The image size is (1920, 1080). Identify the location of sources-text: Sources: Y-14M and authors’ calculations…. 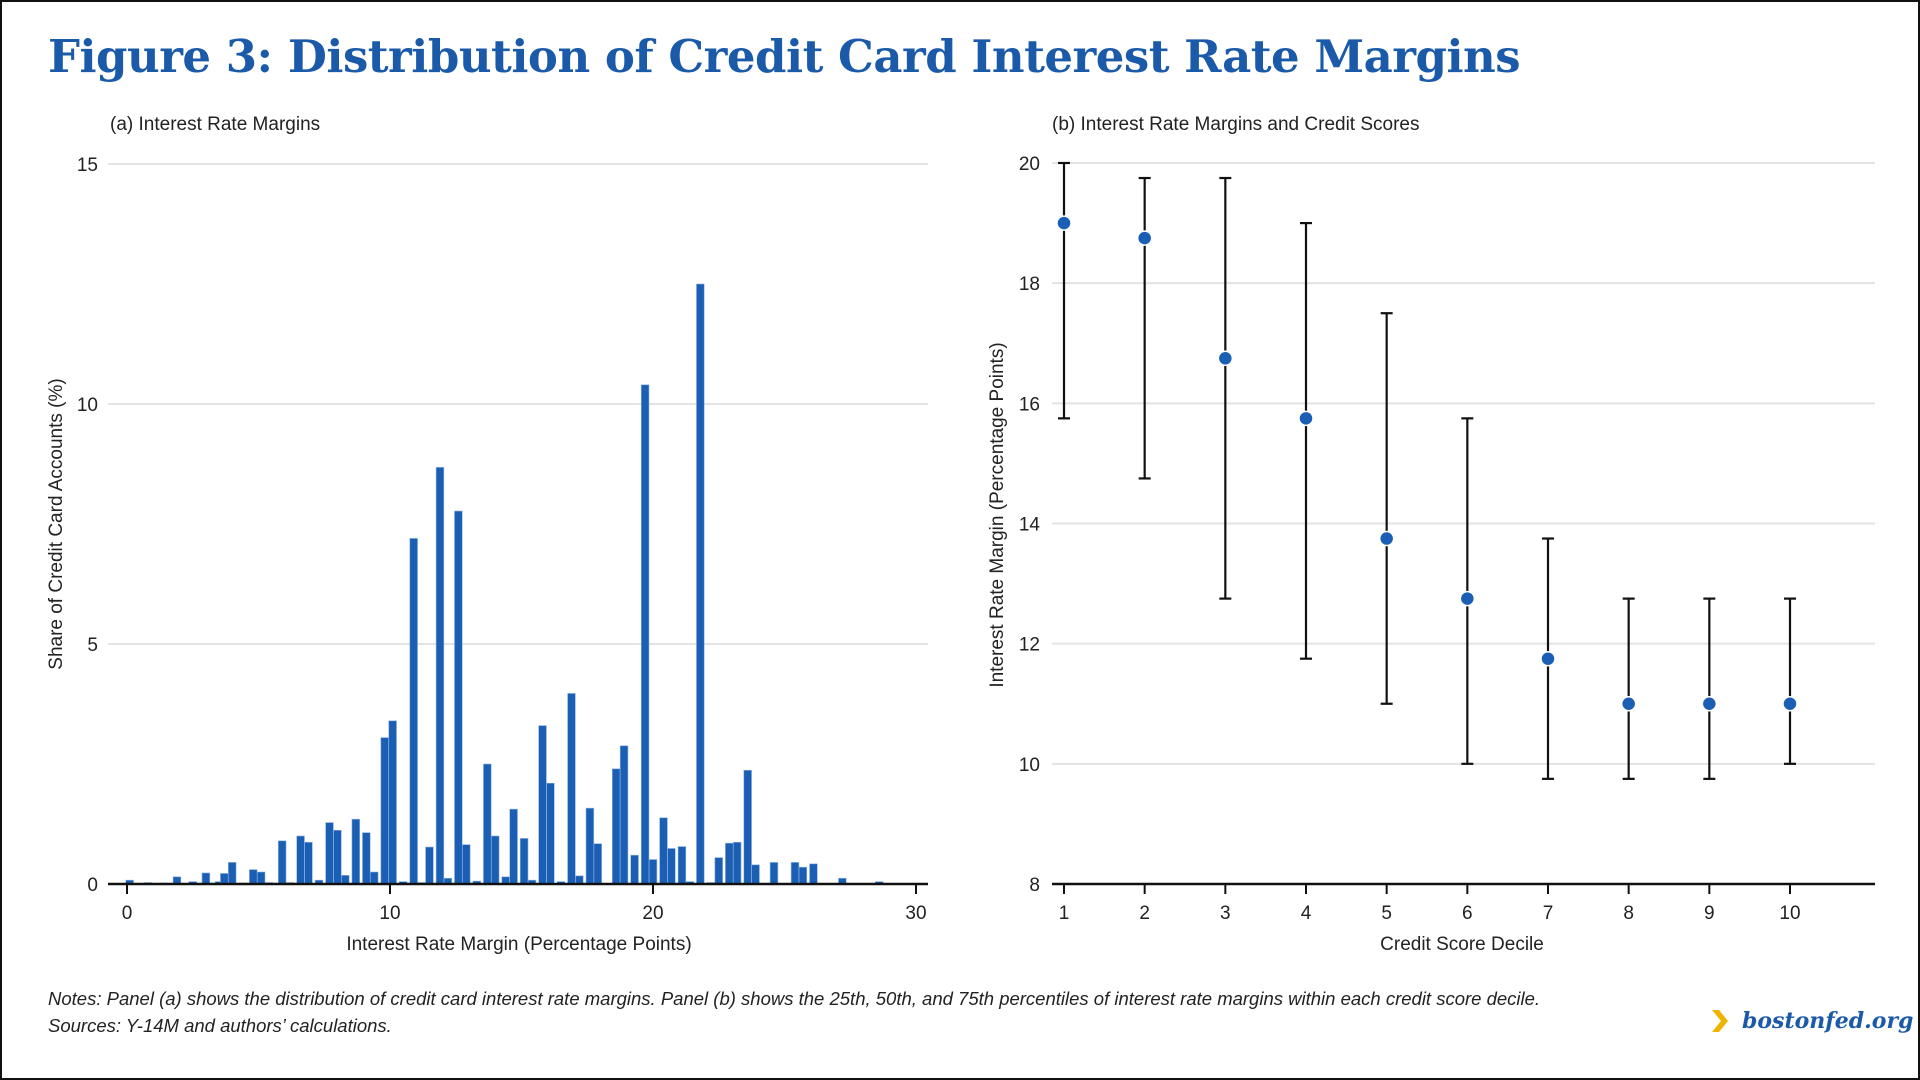
(220, 1025).